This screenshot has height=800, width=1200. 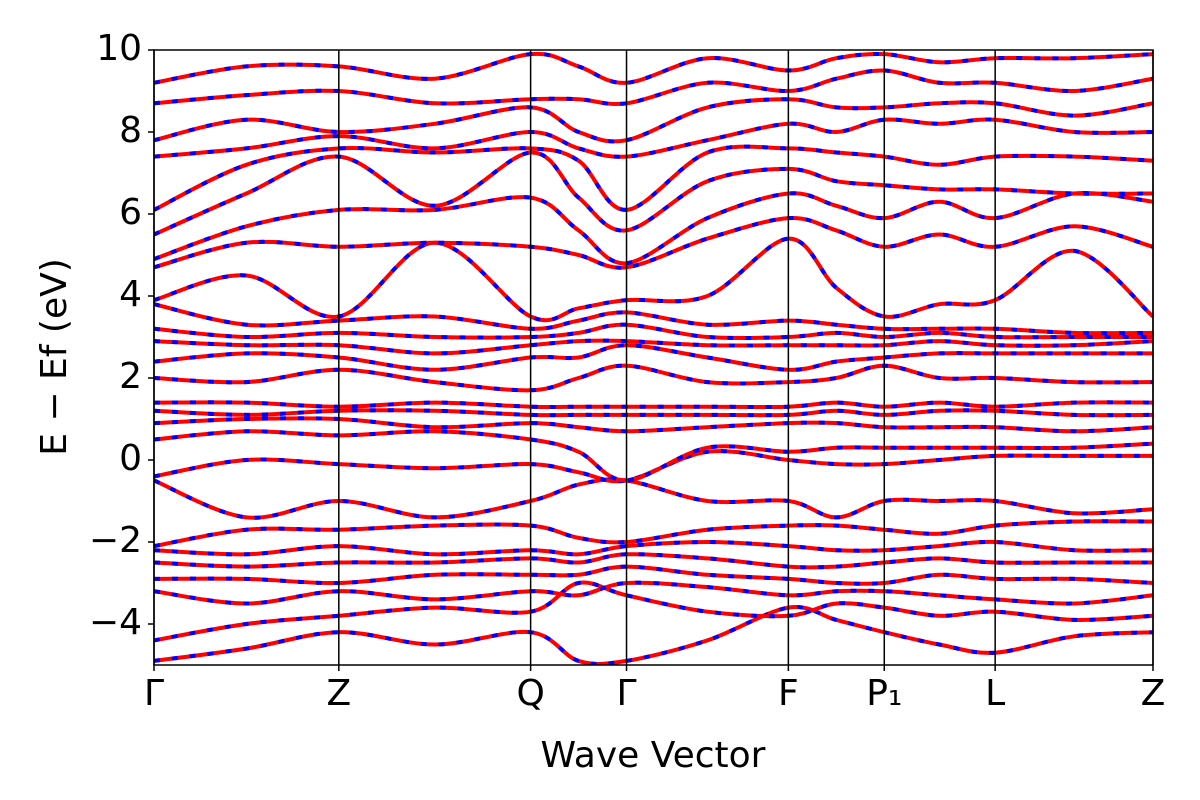 I want to click on y-tick-label: 10, so click(x=119, y=48).